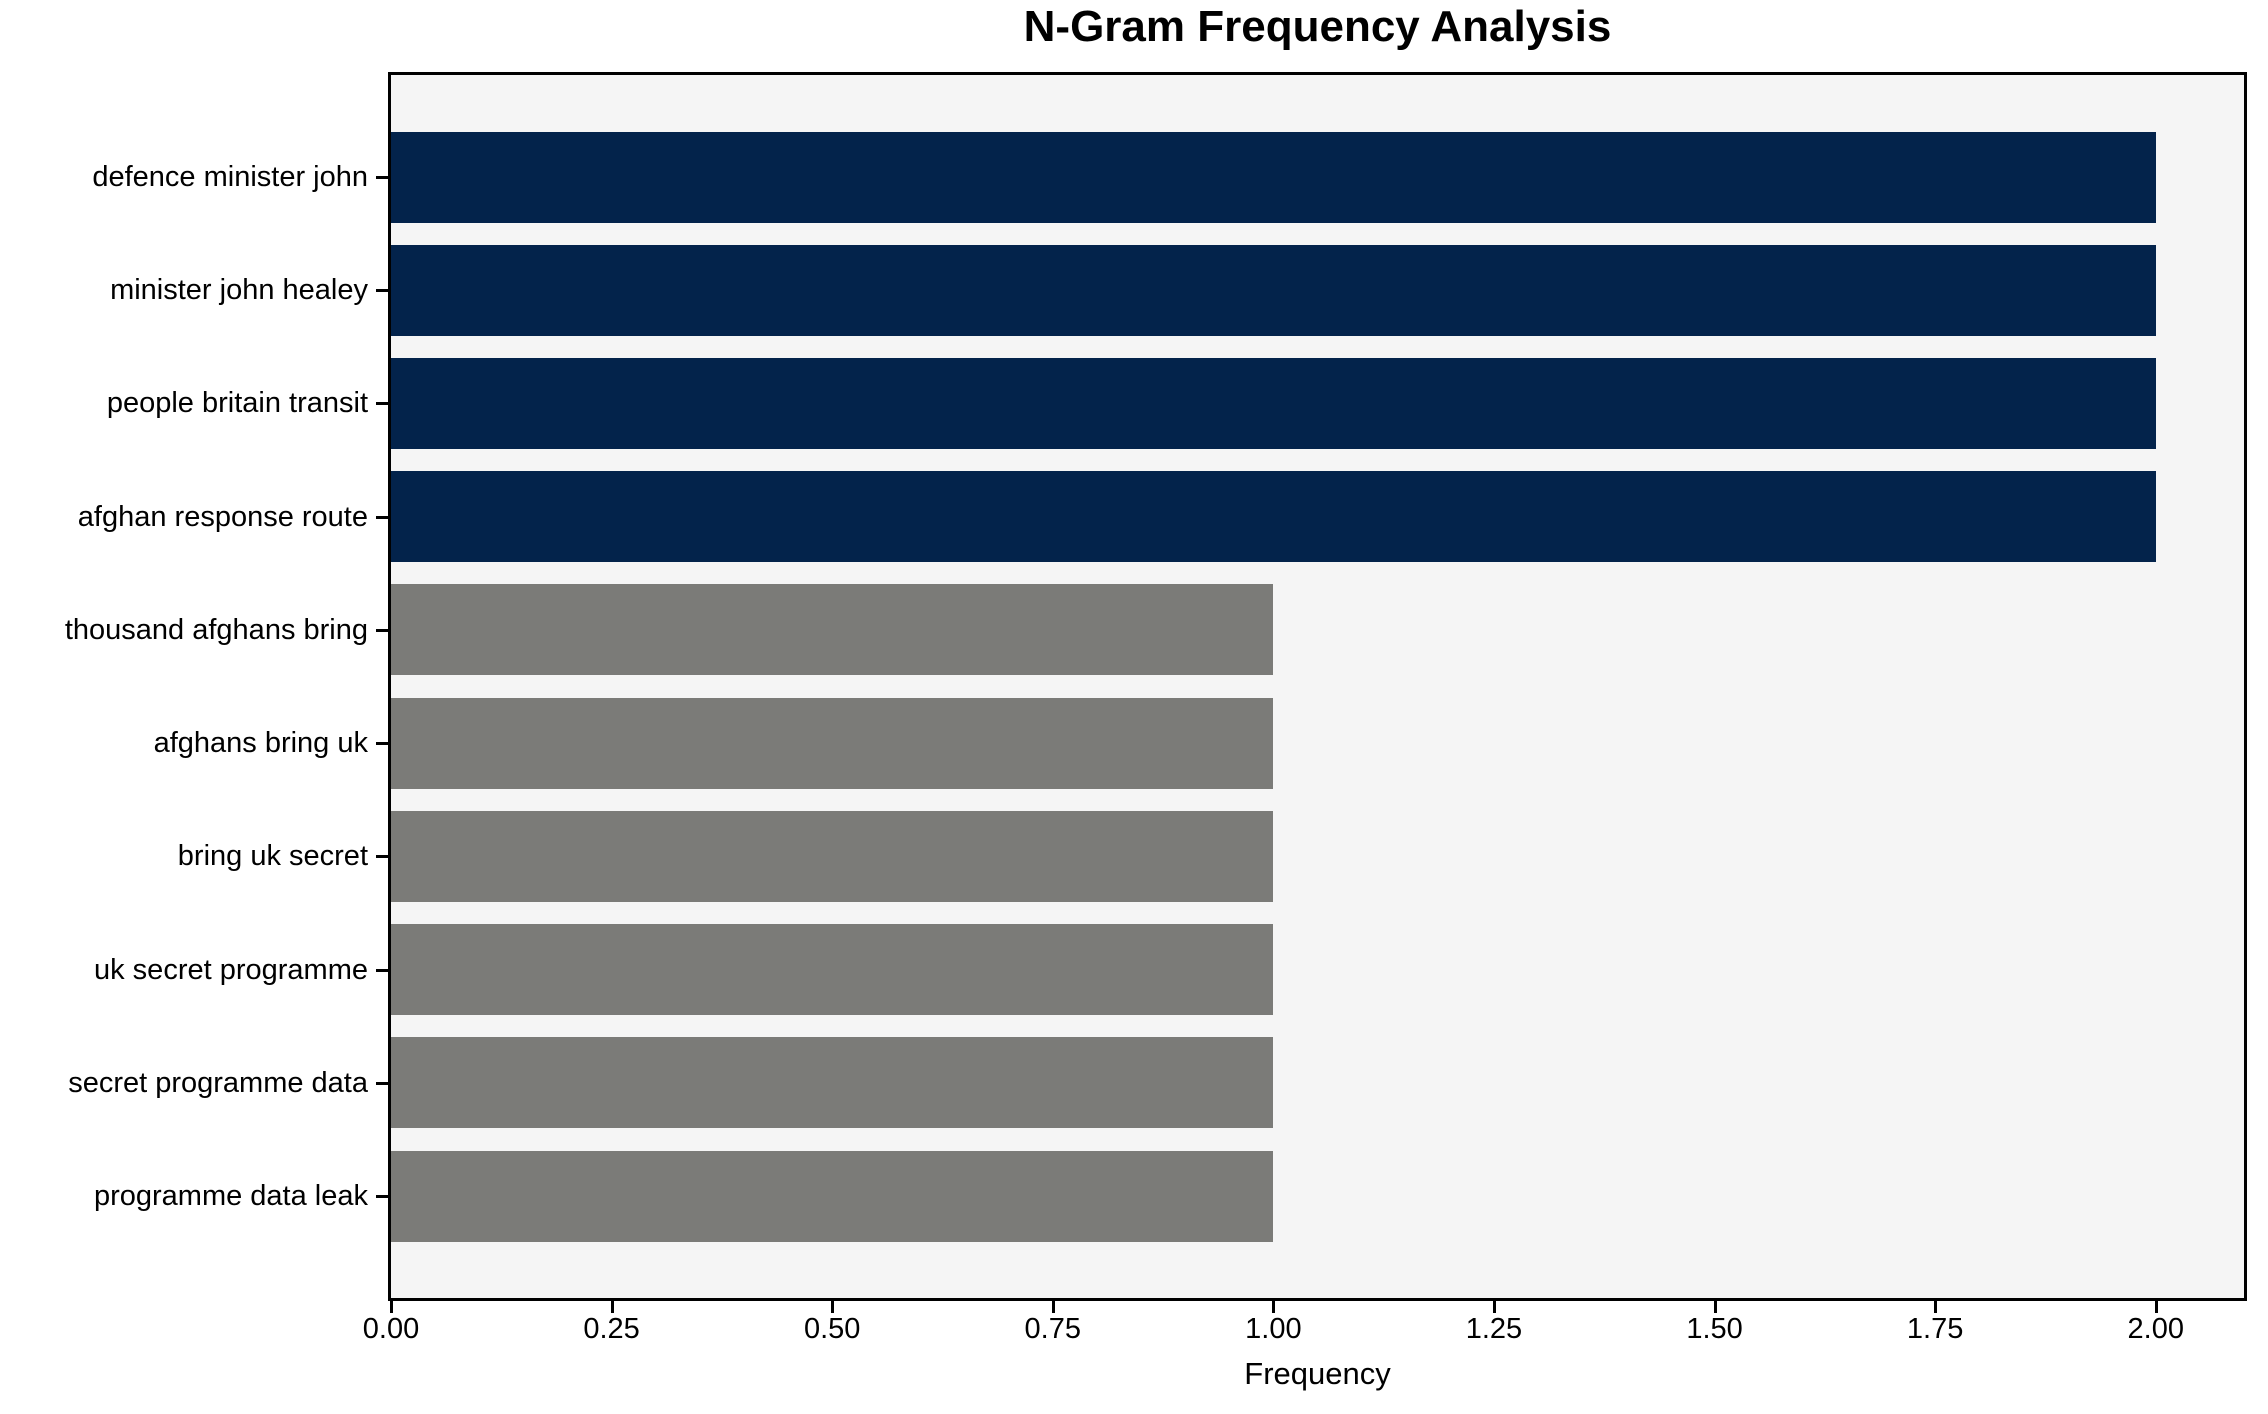 The height and width of the screenshot is (1414, 2268). What do you see at coordinates (230, 177) in the screenshot?
I see `y-tick-label: defence minister john` at bounding box center [230, 177].